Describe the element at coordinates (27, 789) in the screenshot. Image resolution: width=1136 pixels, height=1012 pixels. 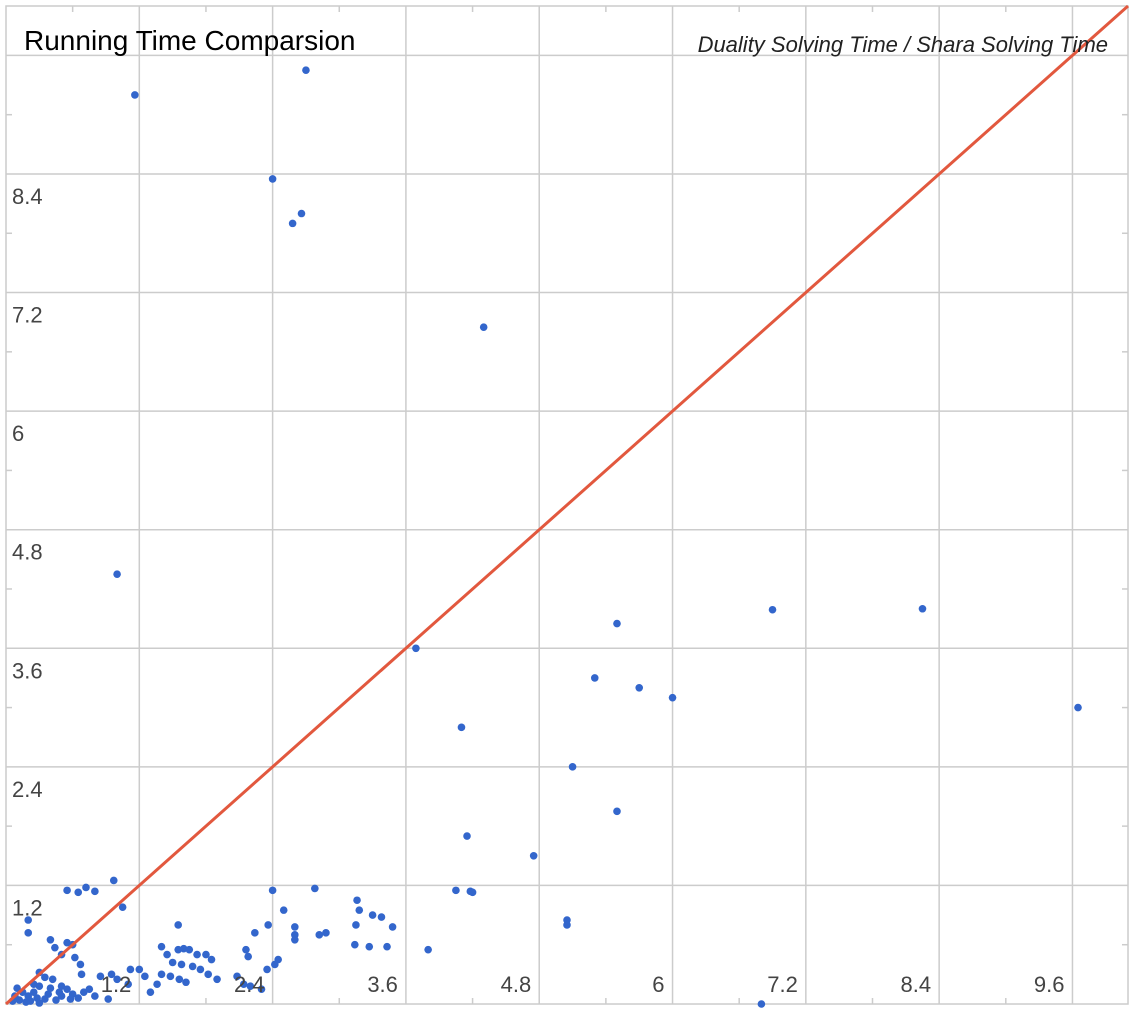
I see `y-tick-label: 2.4` at that location.